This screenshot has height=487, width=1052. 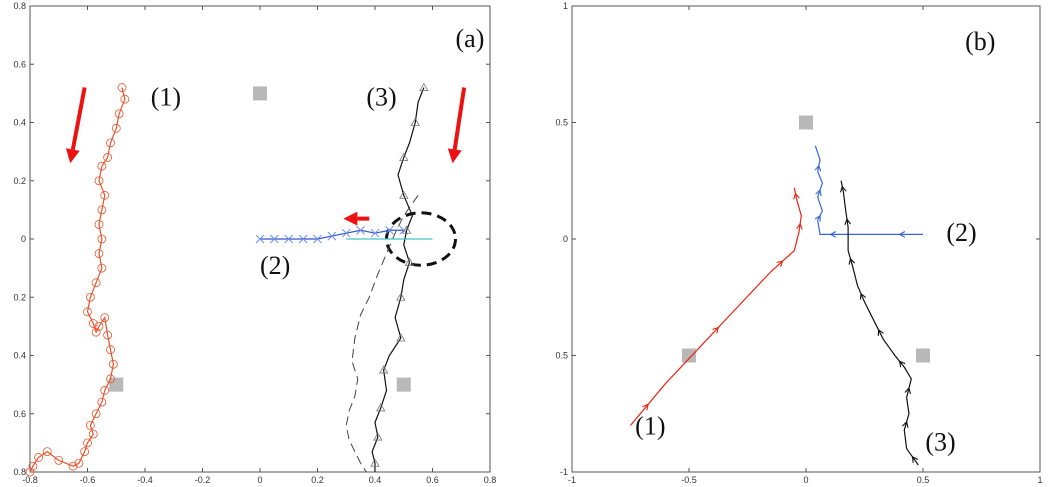 I want to click on x-tick-label: -0.6, so click(x=88, y=480).